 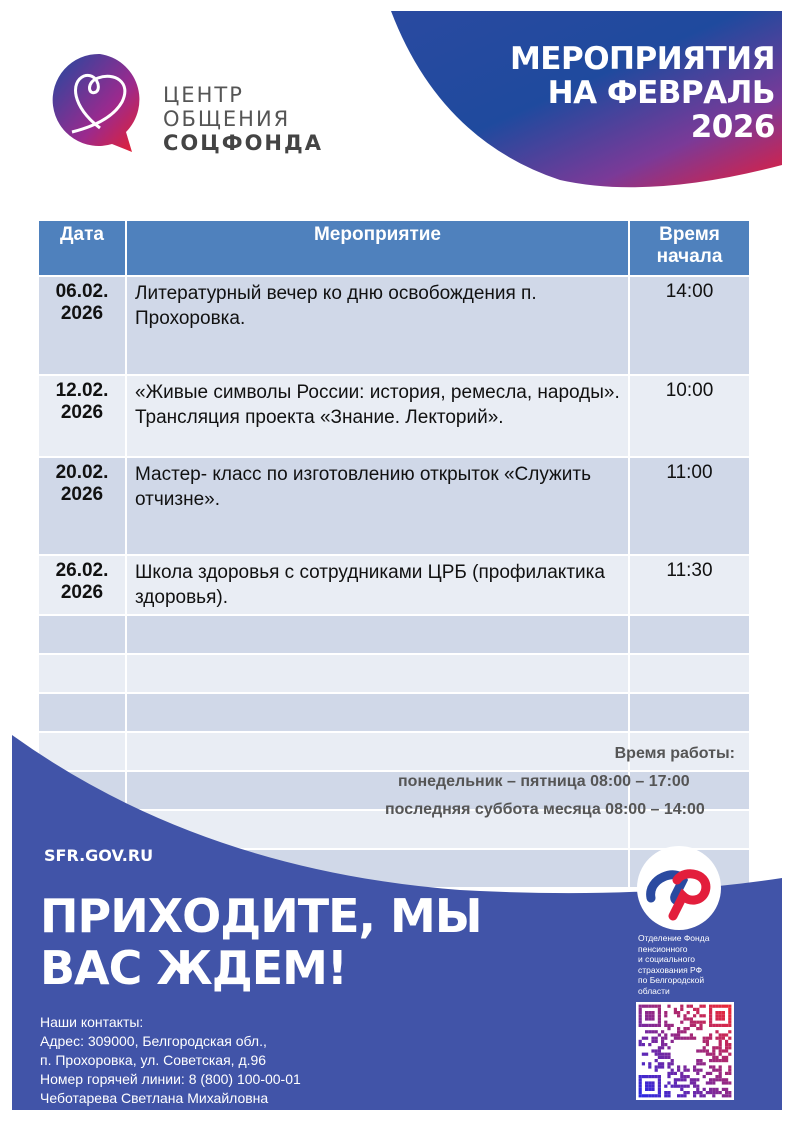 What do you see at coordinates (82, 248) in the screenshot?
I see `column-header-date: Дата` at bounding box center [82, 248].